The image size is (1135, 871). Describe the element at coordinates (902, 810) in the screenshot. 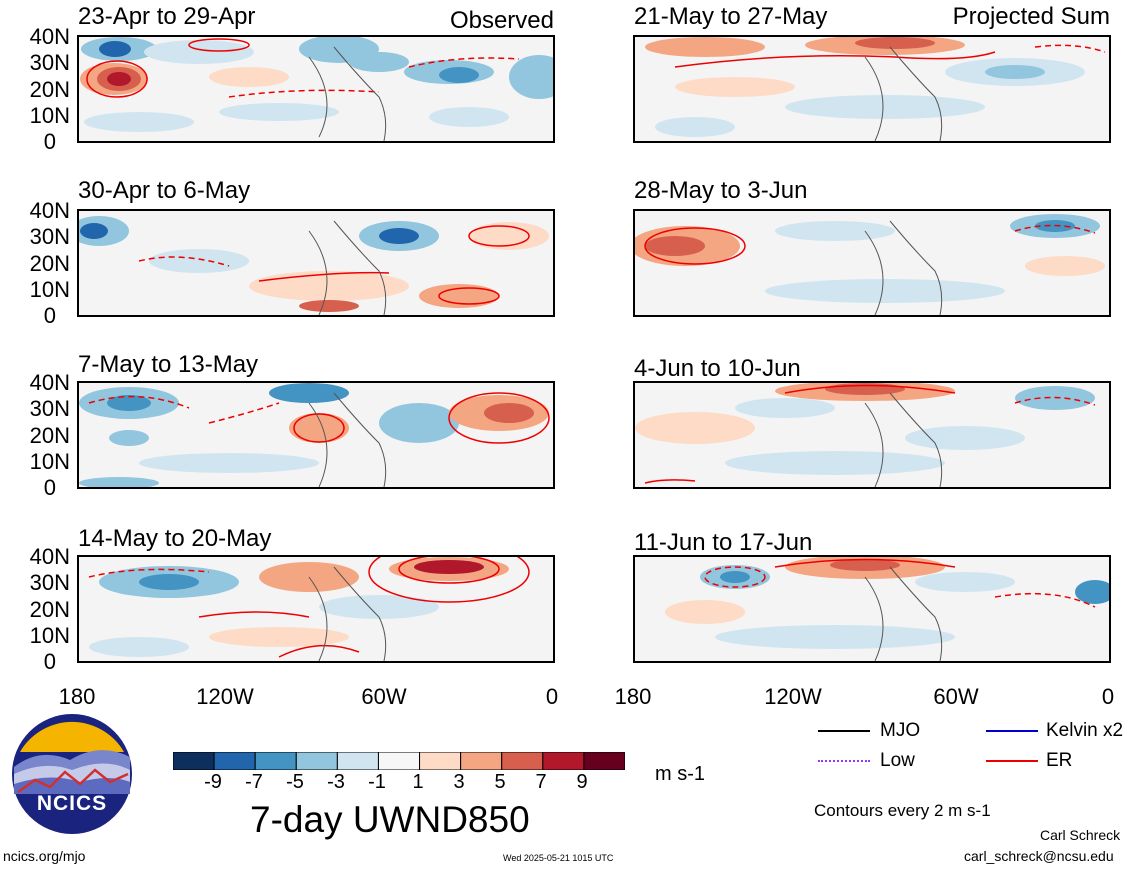

I see `contour-note: Contours every 2 m s-1` at that location.